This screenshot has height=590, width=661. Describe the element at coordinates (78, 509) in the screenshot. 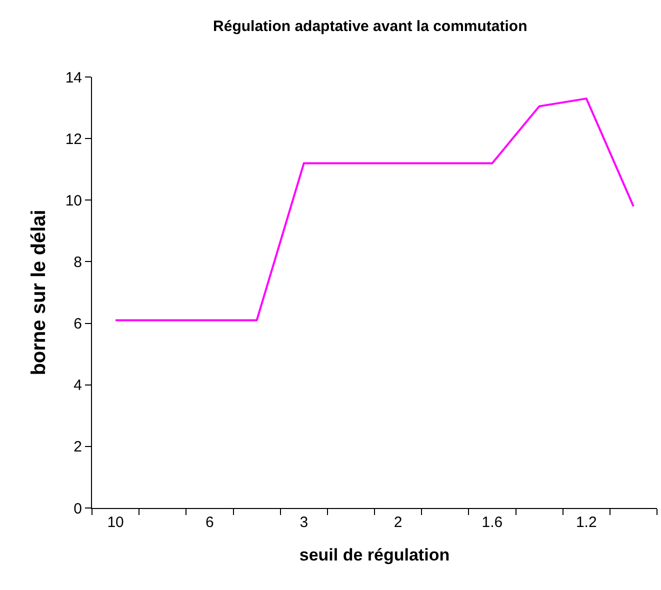

I see `y-tick-label: 0` at that location.